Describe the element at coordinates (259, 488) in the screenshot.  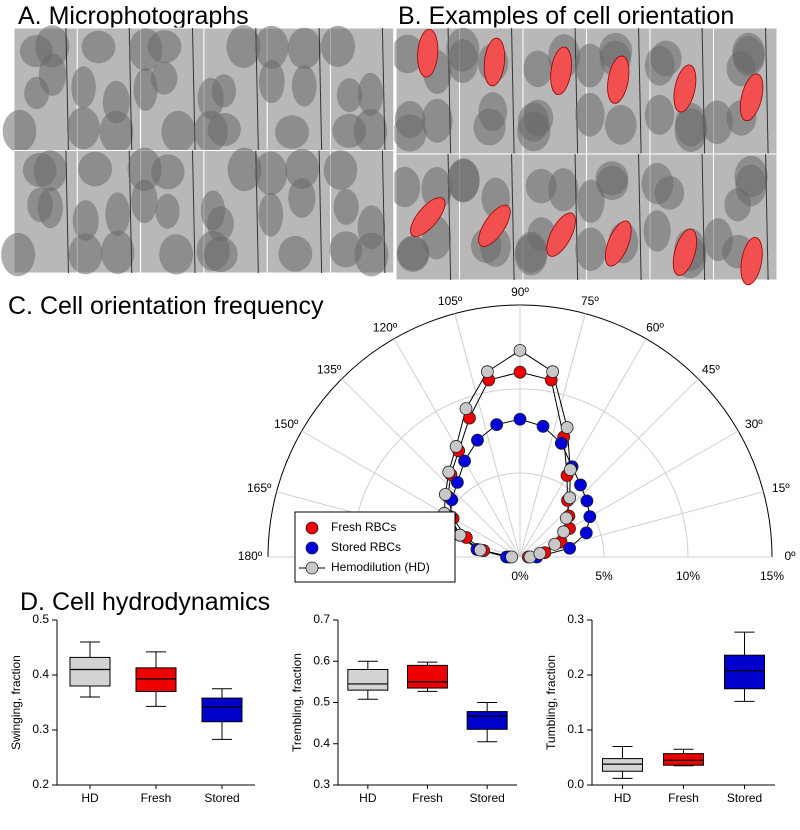
I see `theta-tick-label: 165º` at that location.